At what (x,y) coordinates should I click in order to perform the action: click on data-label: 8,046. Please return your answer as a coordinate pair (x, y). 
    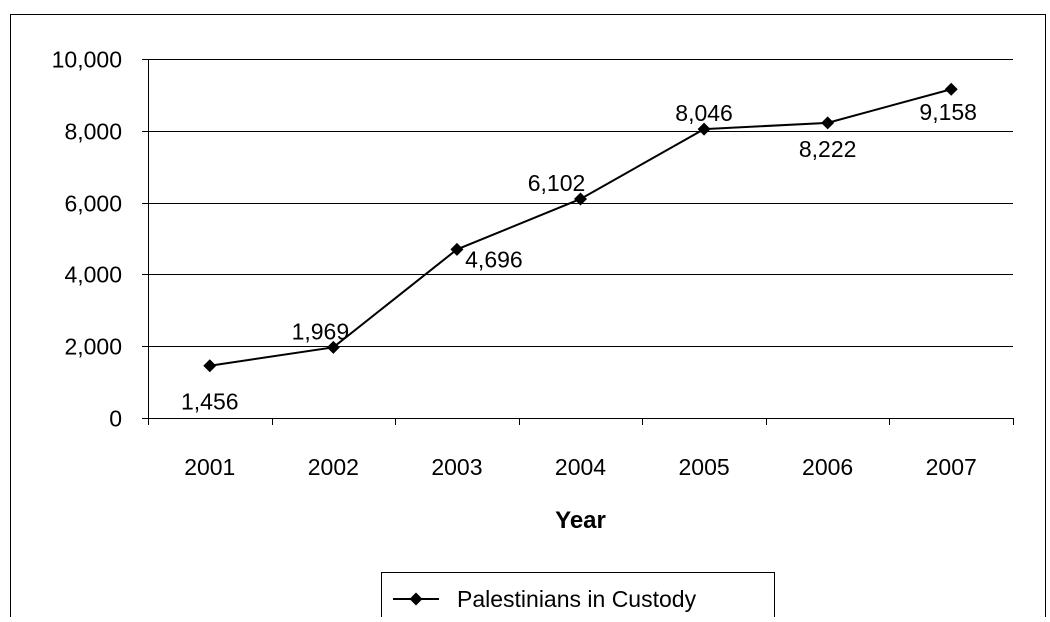
    Looking at the image, I should click on (704, 113).